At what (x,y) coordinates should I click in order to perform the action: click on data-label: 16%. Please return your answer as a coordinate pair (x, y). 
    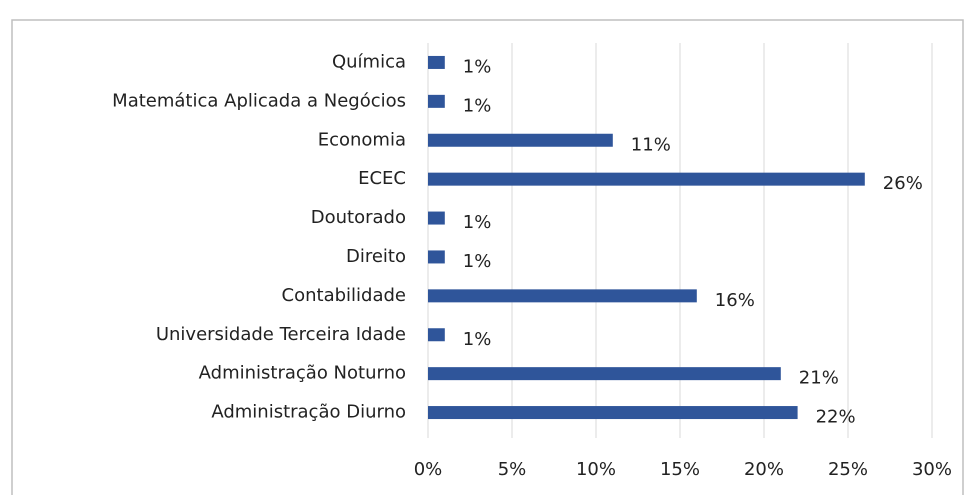
    Looking at the image, I should click on (735, 300).